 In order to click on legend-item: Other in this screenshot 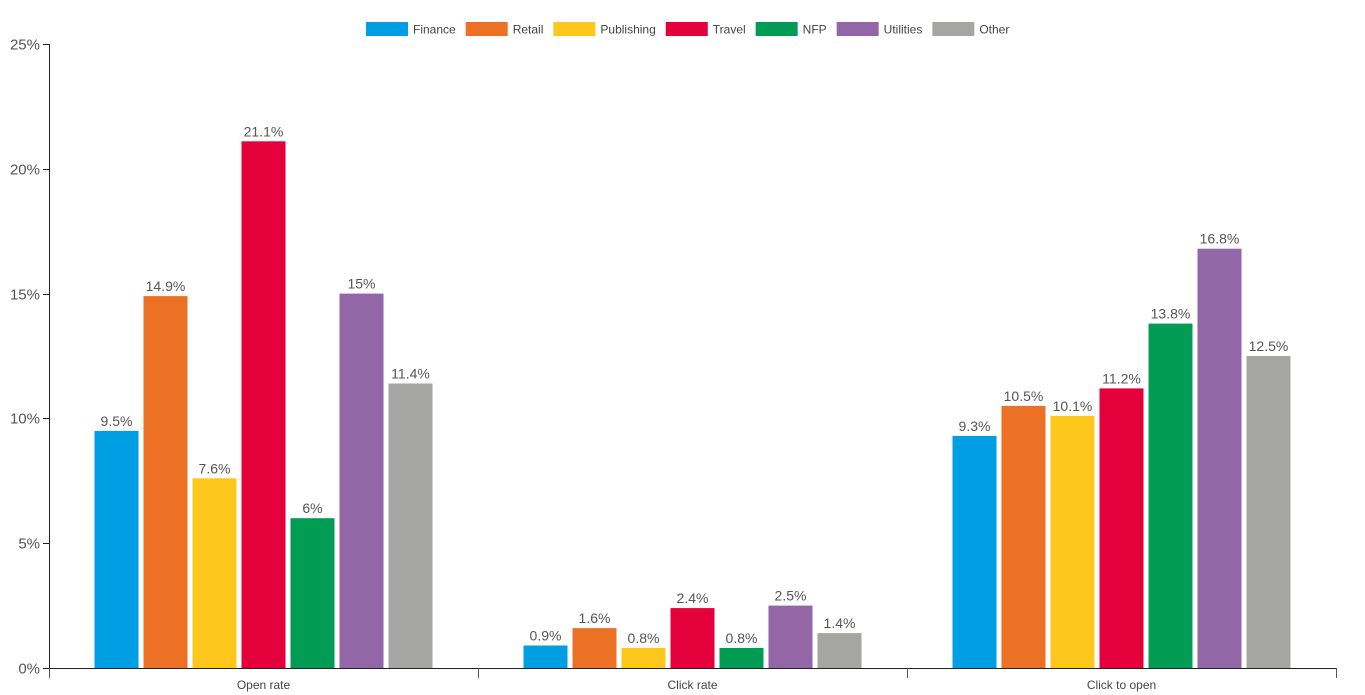, I will do `click(970, 29)`.